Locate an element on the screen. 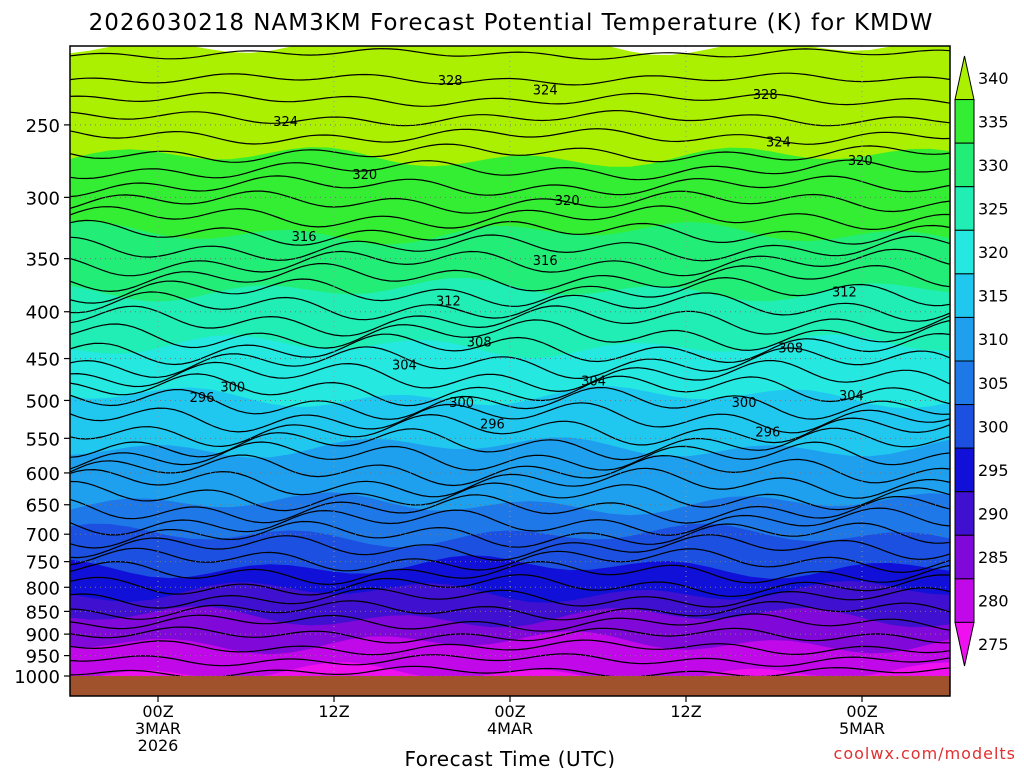  x-tick-label: 5MAR is located at coordinates (862, 728).